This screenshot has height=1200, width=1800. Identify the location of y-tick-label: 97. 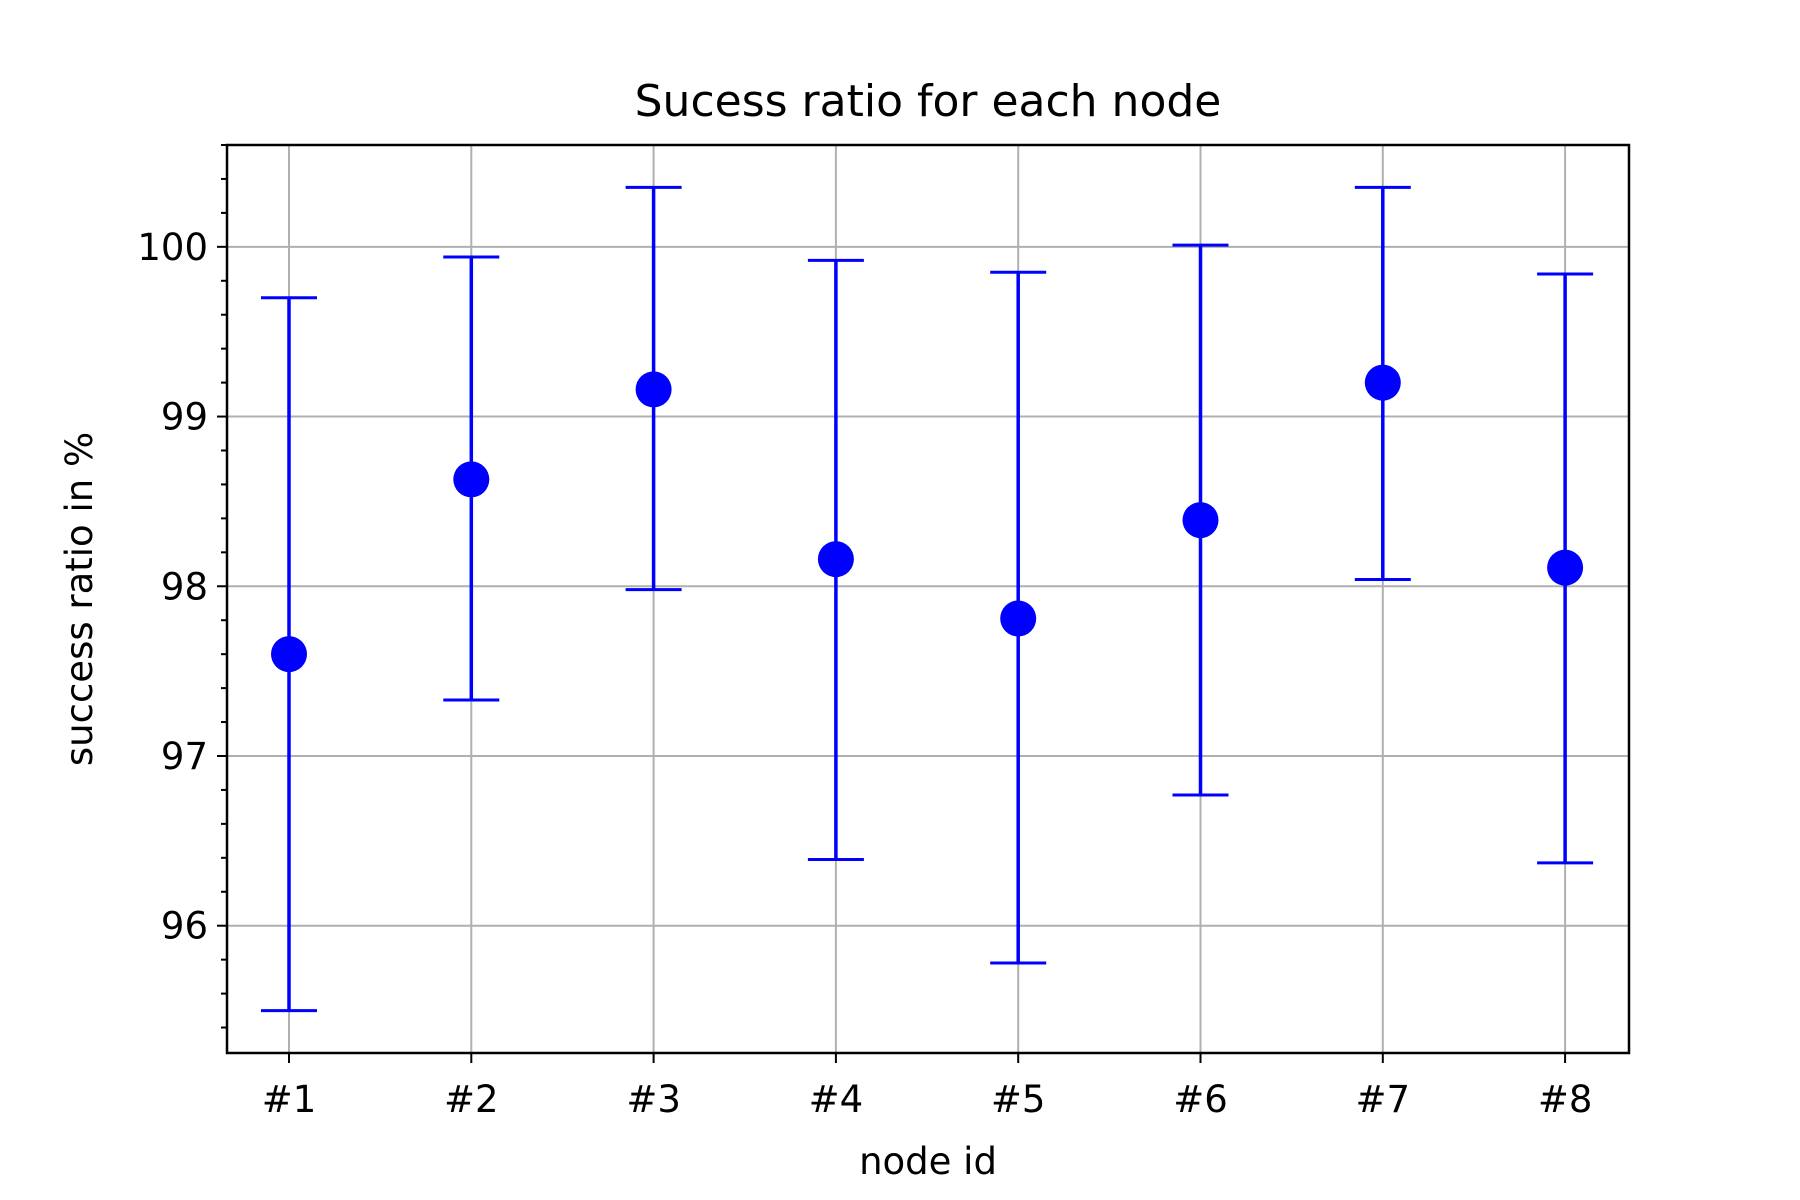
(184, 756).